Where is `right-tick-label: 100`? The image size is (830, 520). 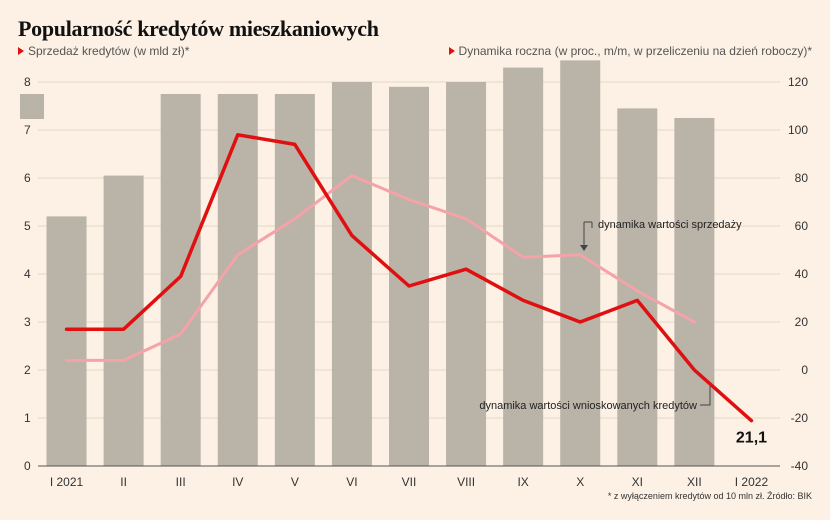
right-tick-label: 100 is located at coordinates (798, 130).